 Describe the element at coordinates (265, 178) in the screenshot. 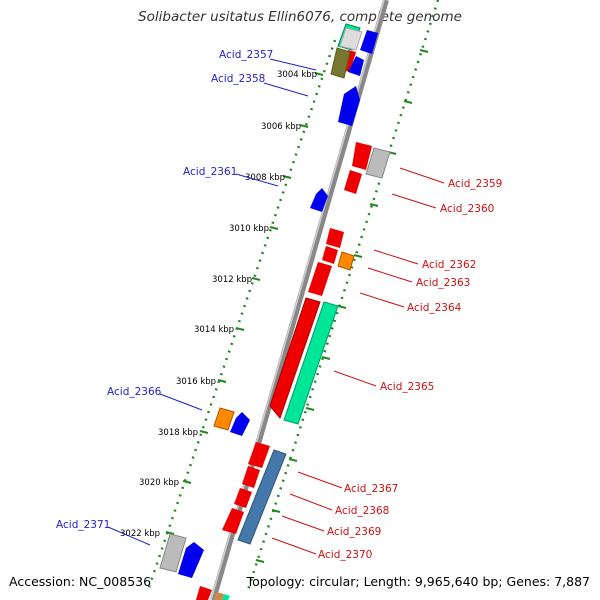

I see `tick-label: 3008 kbp` at that location.